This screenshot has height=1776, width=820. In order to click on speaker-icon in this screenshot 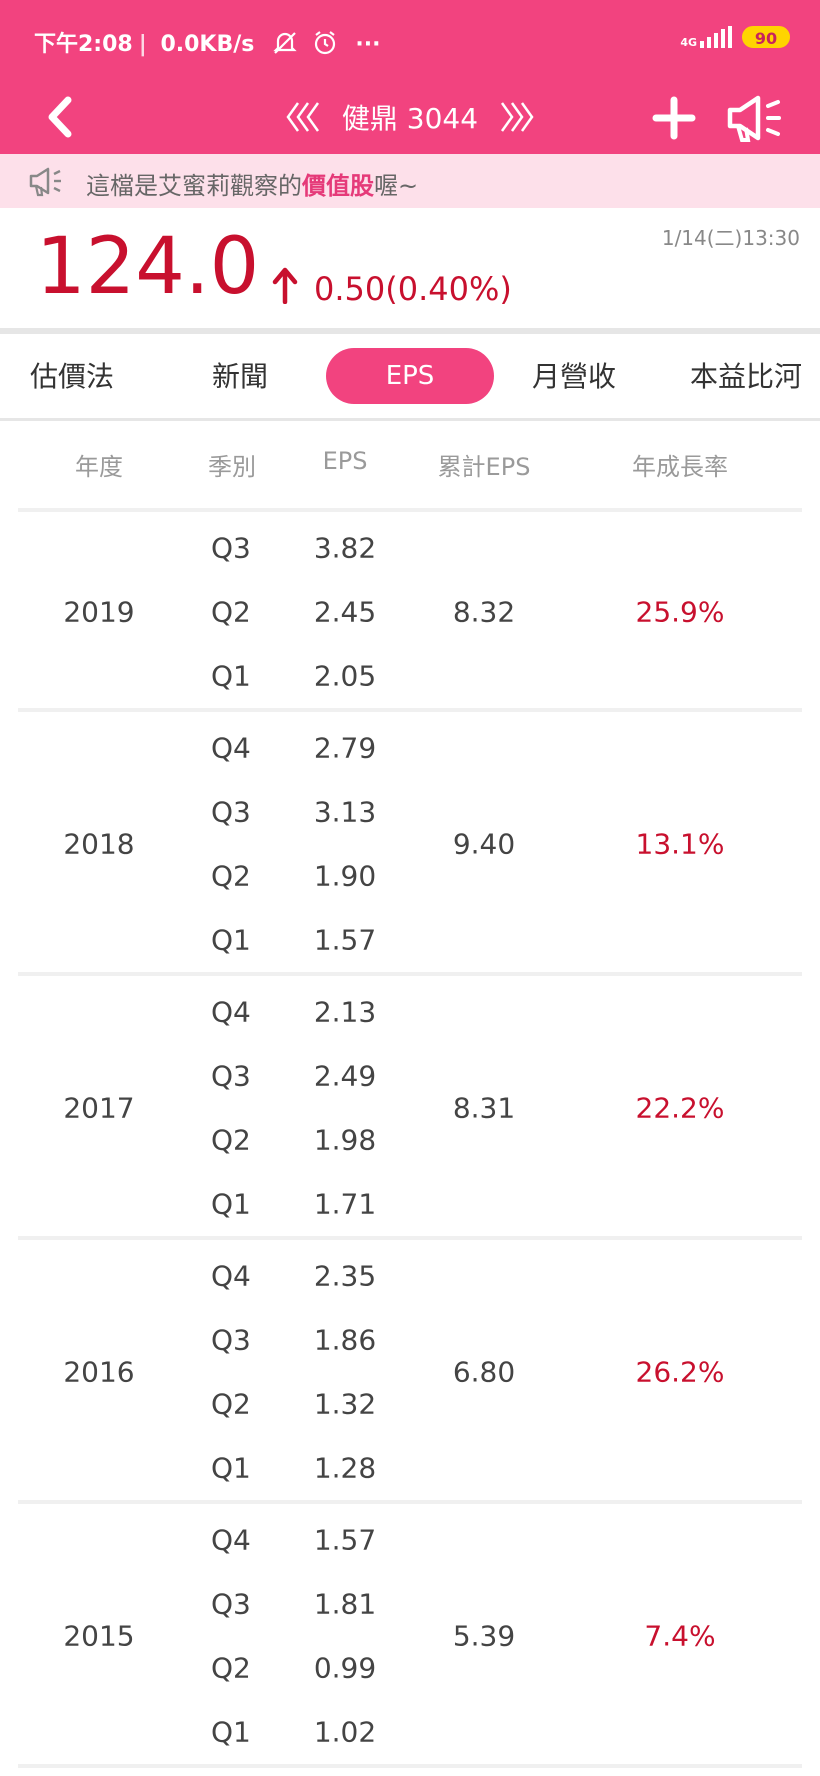, I will do `click(754, 118)`.